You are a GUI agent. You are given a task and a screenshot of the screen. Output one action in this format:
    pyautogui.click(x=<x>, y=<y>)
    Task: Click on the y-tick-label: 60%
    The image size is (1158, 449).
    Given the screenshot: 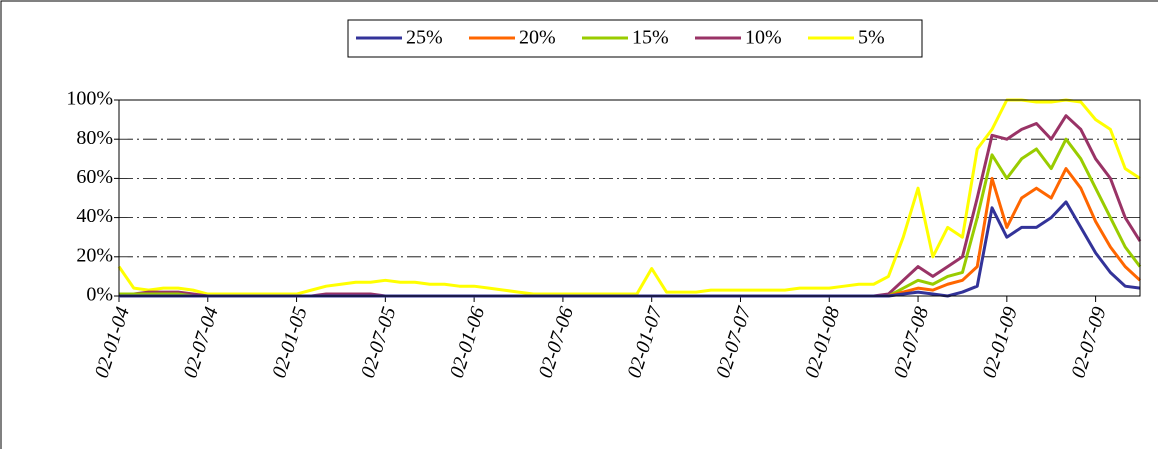 What is the action you would take?
    pyautogui.click(x=94, y=177)
    